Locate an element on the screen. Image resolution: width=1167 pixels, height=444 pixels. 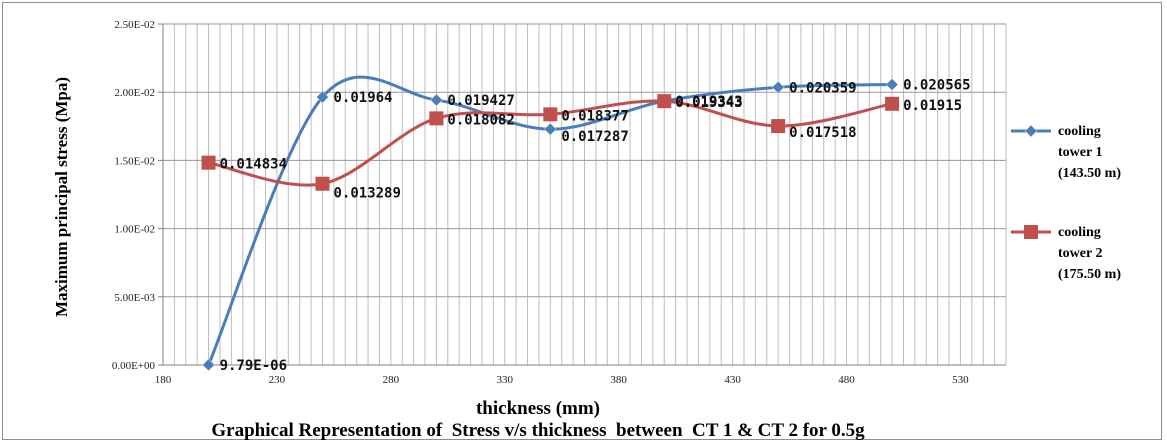
legend-label: tower 2 is located at coordinates (1080, 253).